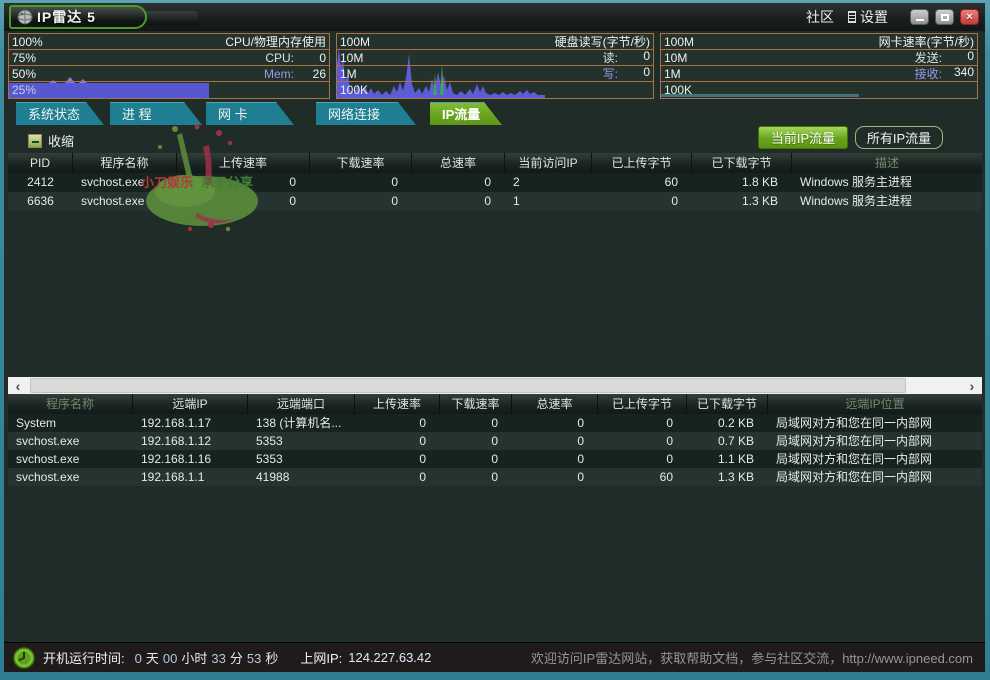 This screenshot has height=680, width=990. I want to click on tab-5: IP流量, so click(466, 113).